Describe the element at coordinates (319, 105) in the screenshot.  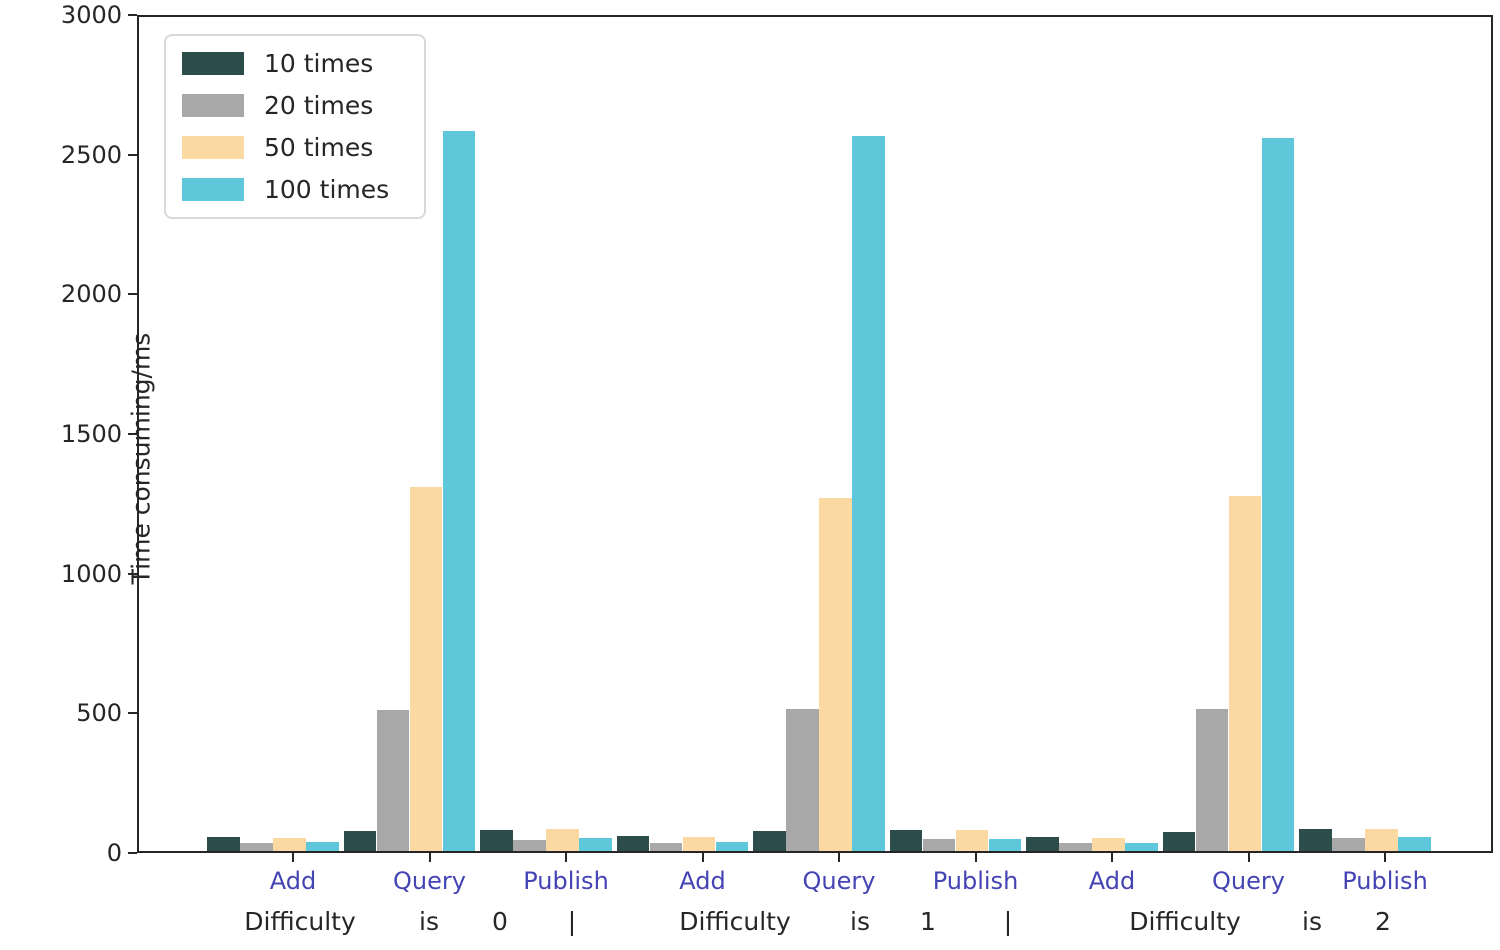
I see `legend-label: 20 times` at that location.